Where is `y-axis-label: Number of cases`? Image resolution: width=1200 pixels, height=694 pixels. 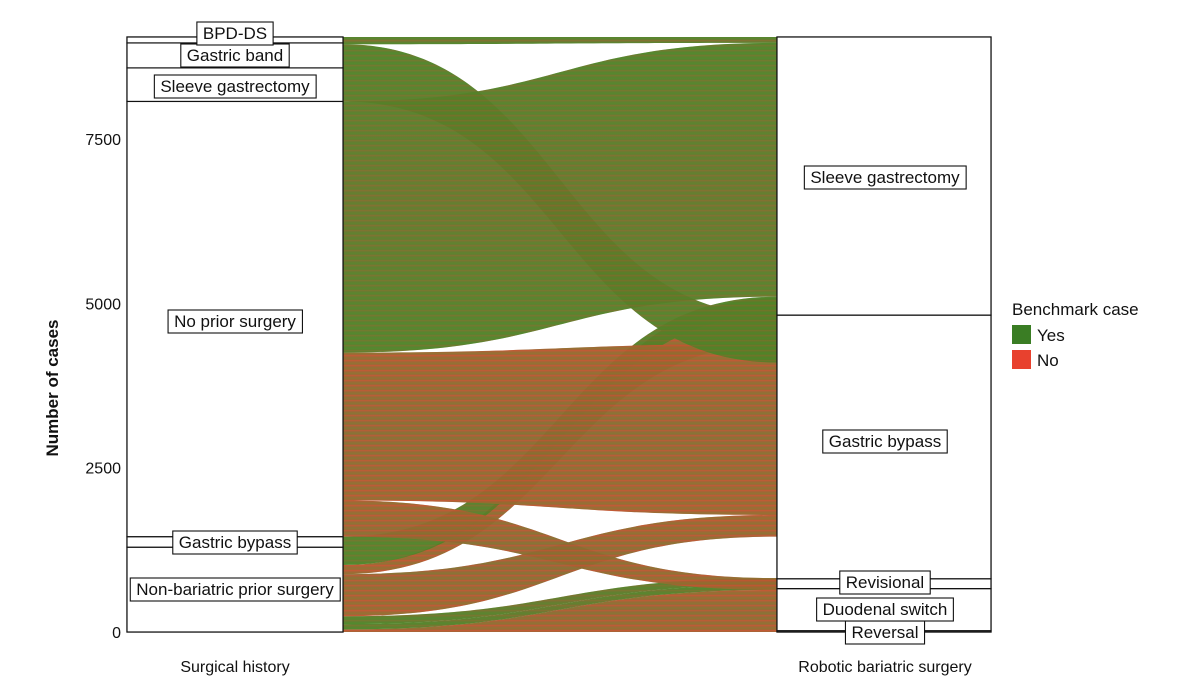 y-axis-label: Number of cases is located at coordinates (52, 388).